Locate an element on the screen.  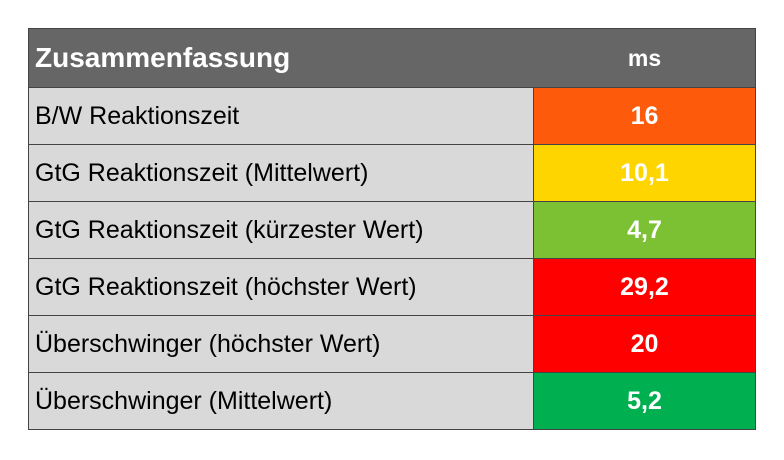
row-value: 4,7 is located at coordinates (644, 230).